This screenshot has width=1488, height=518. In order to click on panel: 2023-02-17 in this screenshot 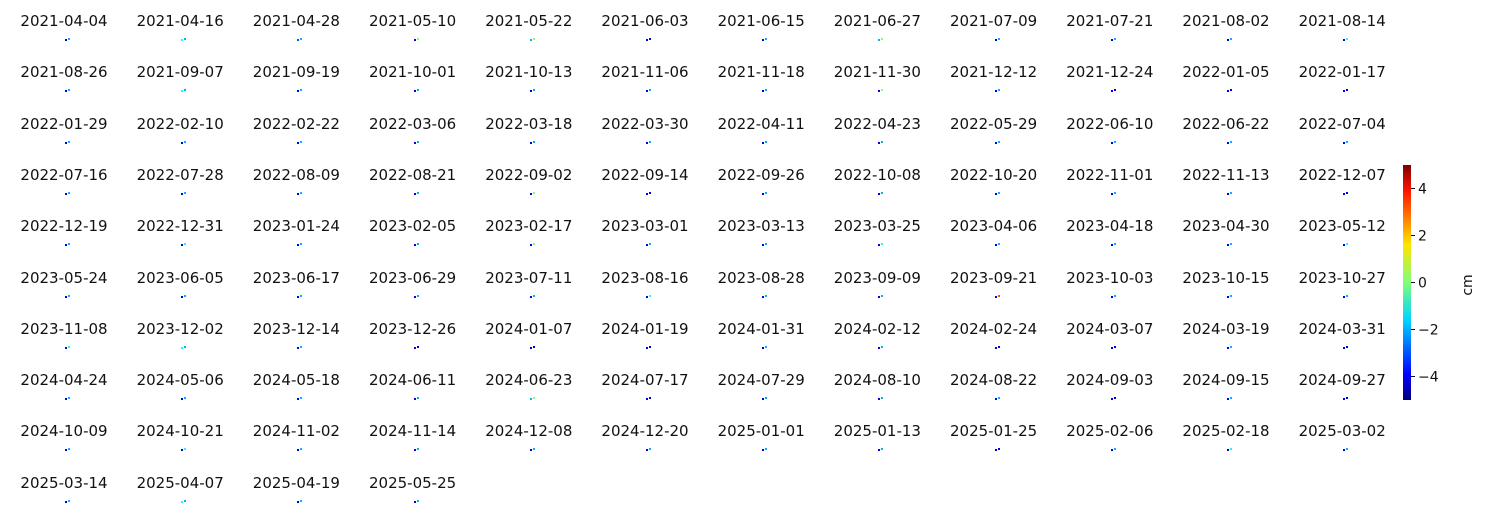, I will do `click(529, 230)`.